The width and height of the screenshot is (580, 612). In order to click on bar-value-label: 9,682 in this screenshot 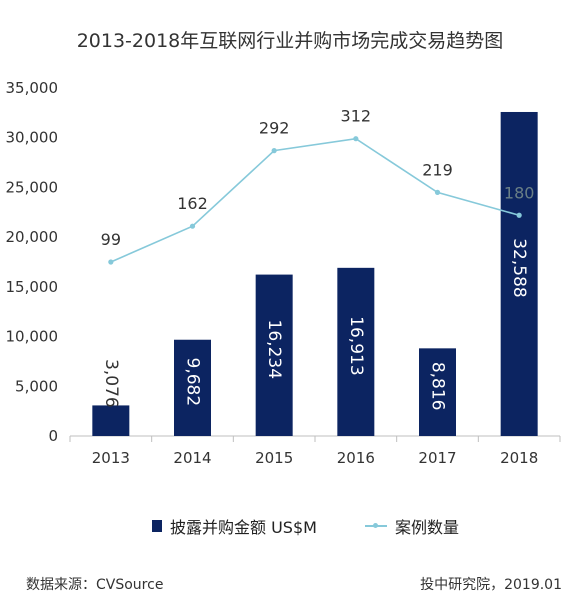, I will do `click(193, 382)`.